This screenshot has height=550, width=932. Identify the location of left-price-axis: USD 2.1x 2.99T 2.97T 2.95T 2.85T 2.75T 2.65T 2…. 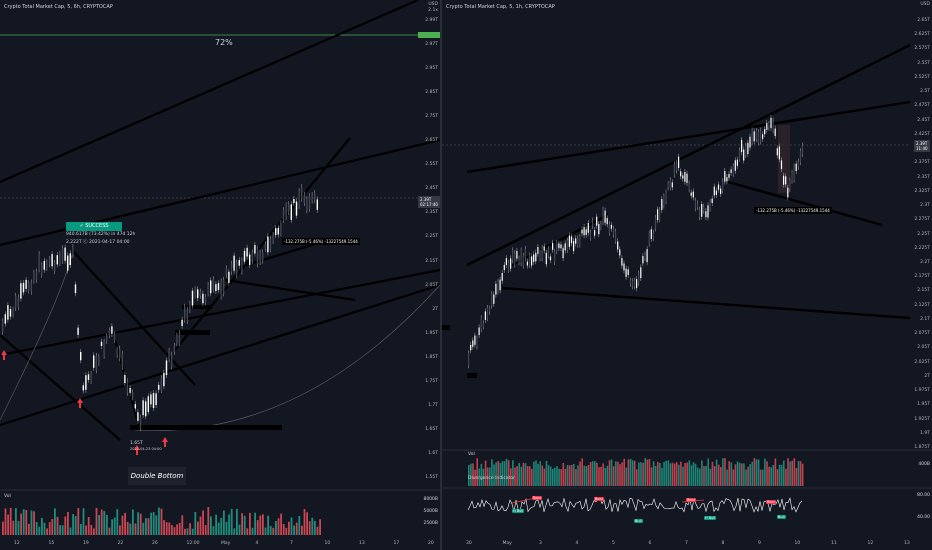
(429, 275).